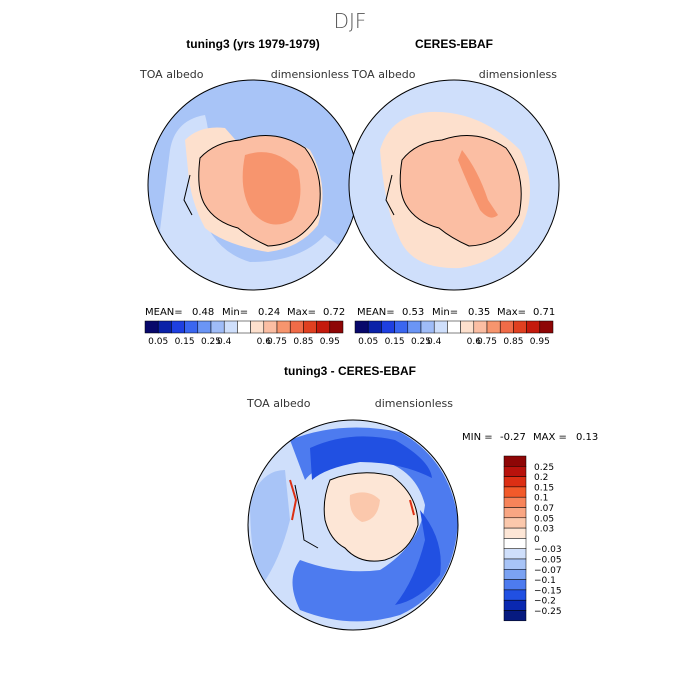  What do you see at coordinates (350, 21) in the screenshot?
I see `figure-title: DJF` at bounding box center [350, 21].